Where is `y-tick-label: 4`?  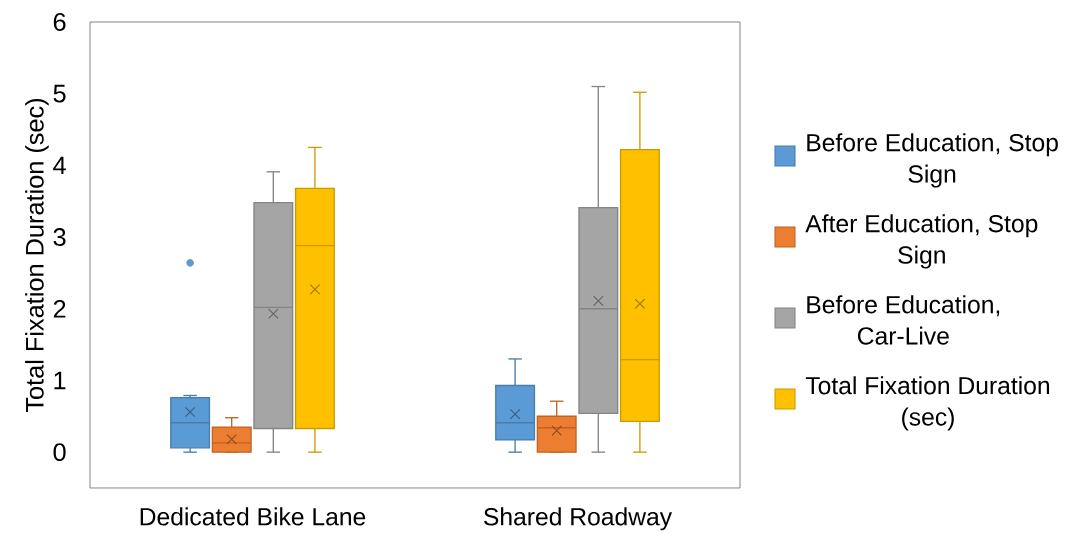
y-tick-label: 4 is located at coordinates (59, 165).